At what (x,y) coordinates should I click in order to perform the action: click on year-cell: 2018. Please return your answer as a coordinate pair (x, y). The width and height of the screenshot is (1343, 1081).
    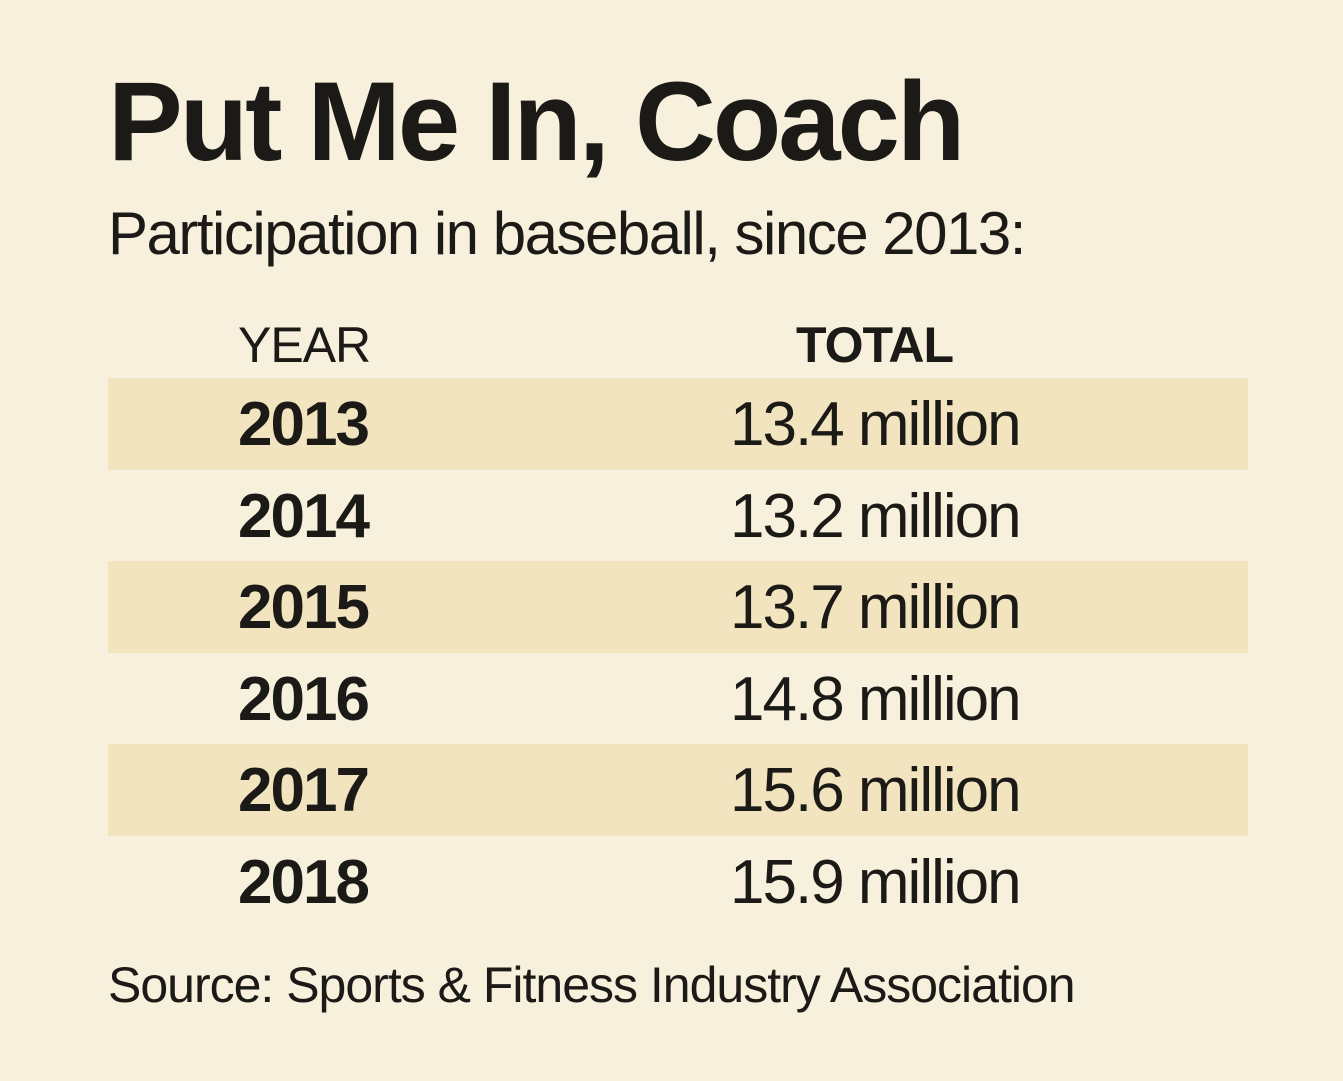
    Looking at the image, I should click on (304, 882).